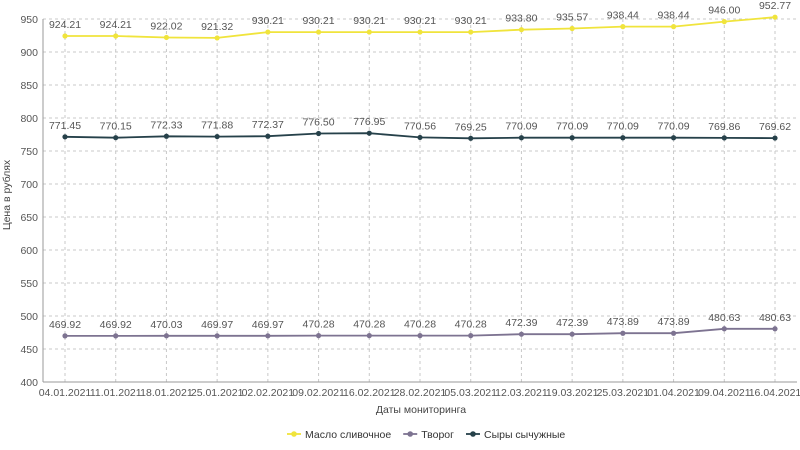  Describe the element at coordinates (724, 318) in the screenshot. I see `data-label: 480.63` at that location.